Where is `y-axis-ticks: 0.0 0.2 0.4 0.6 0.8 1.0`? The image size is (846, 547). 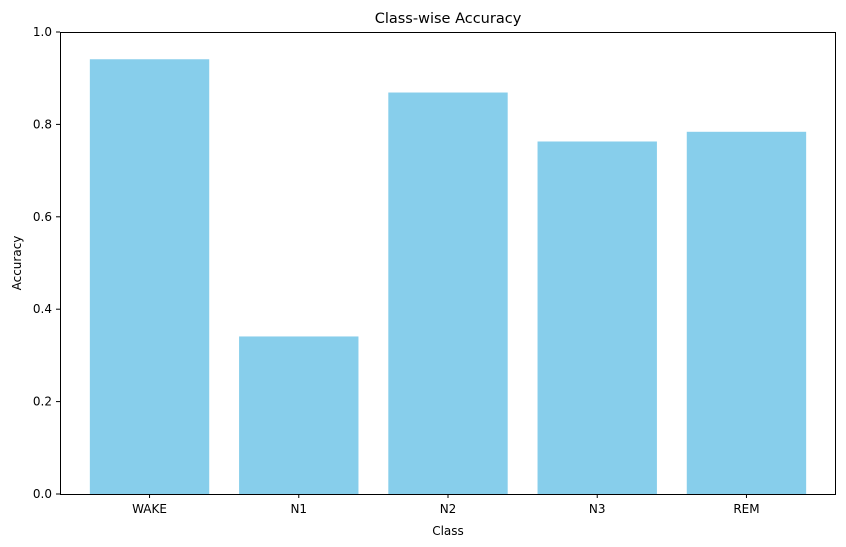 y-axis-ticks: 0.0 0.2 0.4 0.6 0.8 1.0 is located at coordinates (46, 263).